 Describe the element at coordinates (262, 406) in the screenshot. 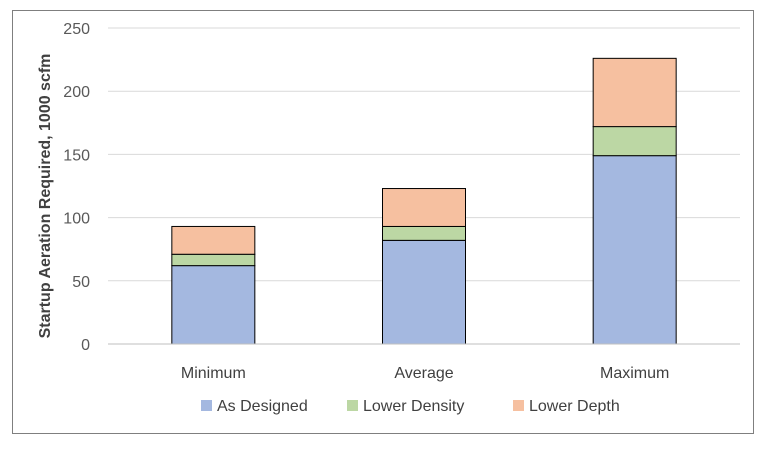

I see `legend-label: As Designed` at that location.